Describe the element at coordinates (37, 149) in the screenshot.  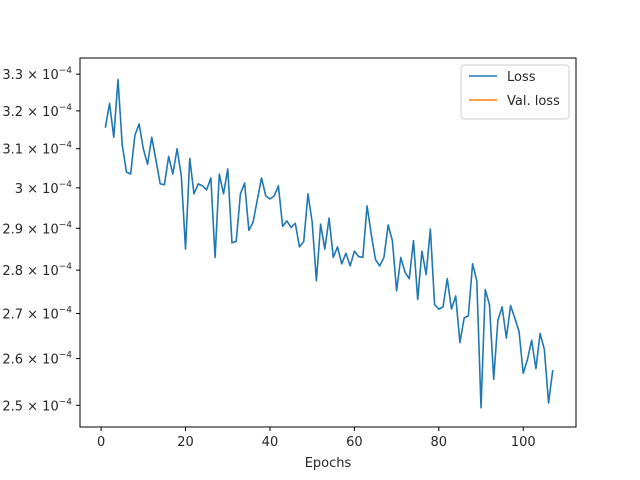
I see `y-tick-label: 3.1 × 10⁻⁴` at that location.